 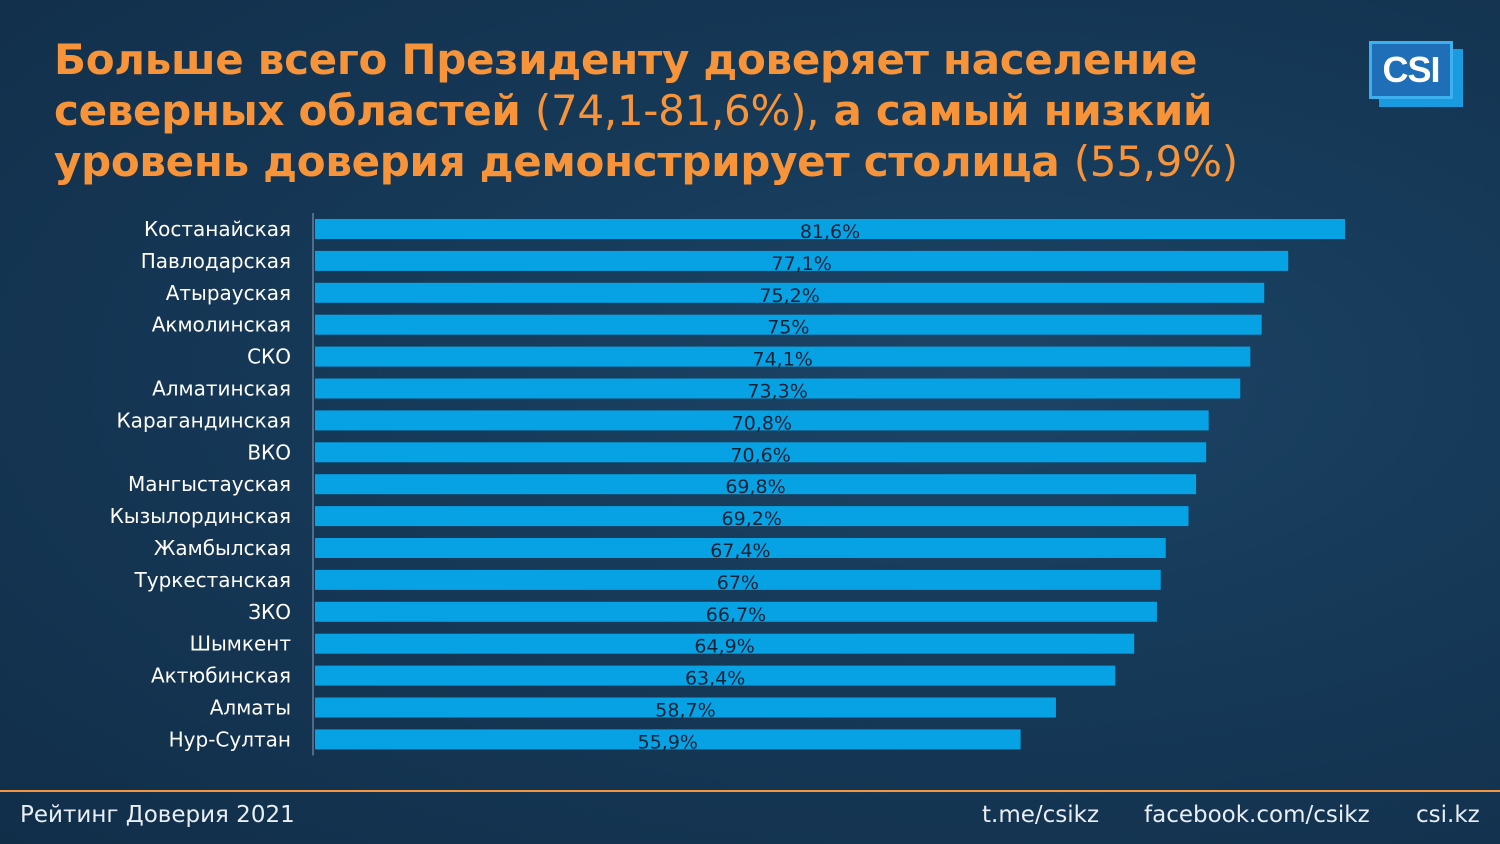 What do you see at coordinates (221, 389) in the screenshot?
I see `category-label: Алматинская` at bounding box center [221, 389].